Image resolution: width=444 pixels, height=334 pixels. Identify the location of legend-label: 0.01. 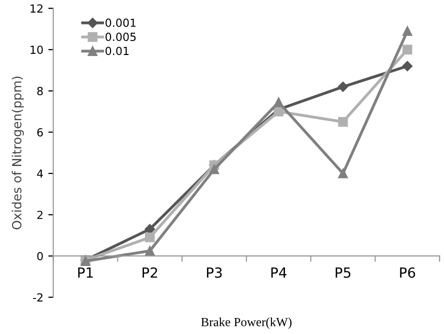
(117, 51).